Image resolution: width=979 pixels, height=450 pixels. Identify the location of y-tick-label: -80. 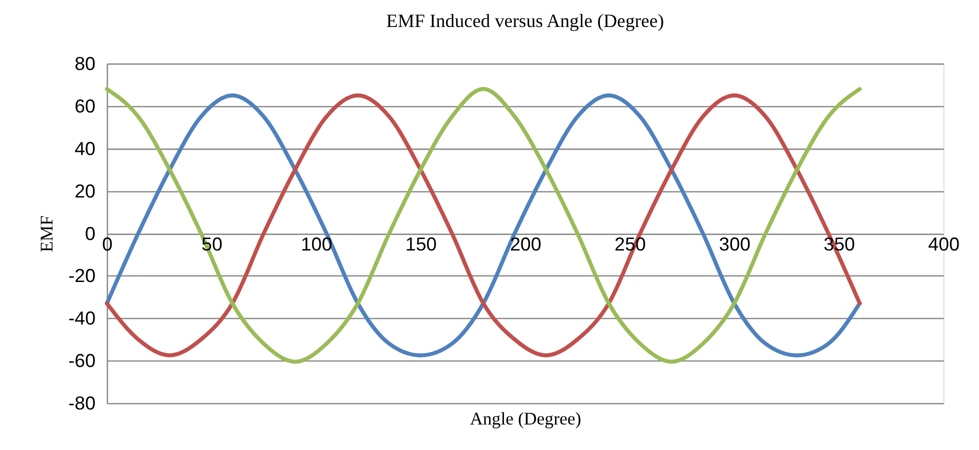
(82, 403).